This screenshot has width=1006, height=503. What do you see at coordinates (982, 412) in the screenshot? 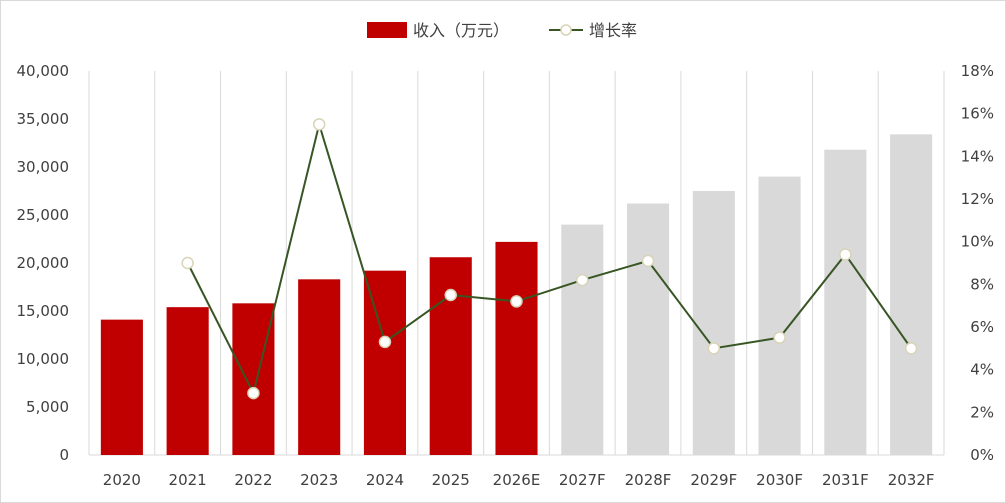
I see `right-tick-label: 2%` at bounding box center [982, 412].